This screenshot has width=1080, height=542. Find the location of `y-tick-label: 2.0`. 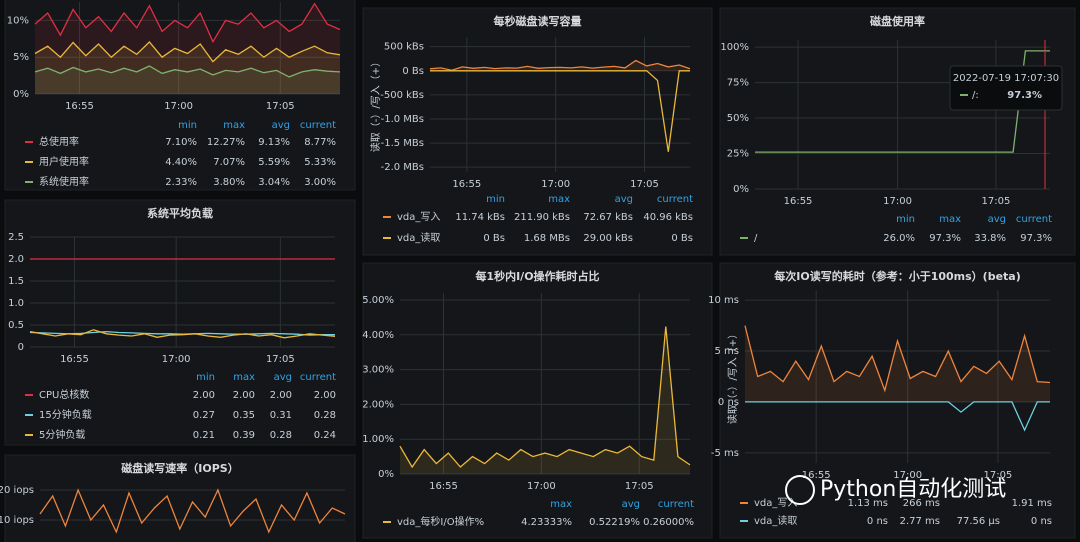

y-tick-label: 2.0 is located at coordinates (16, 259).